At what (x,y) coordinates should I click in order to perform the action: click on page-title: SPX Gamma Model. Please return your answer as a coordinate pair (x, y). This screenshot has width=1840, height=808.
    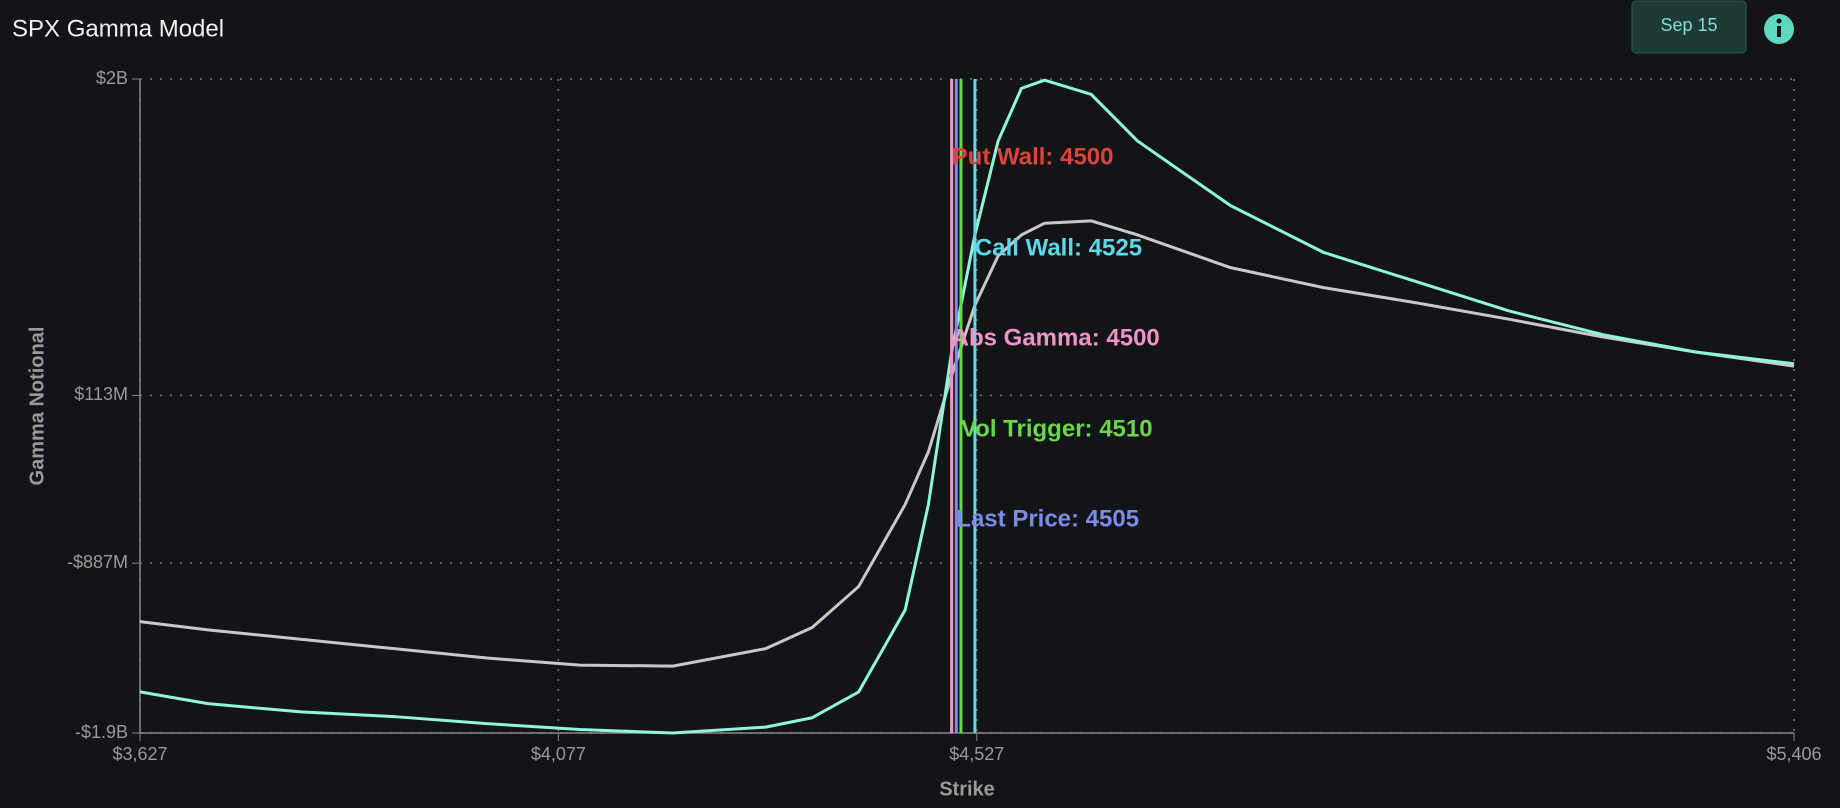
    Looking at the image, I should click on (118, 28).